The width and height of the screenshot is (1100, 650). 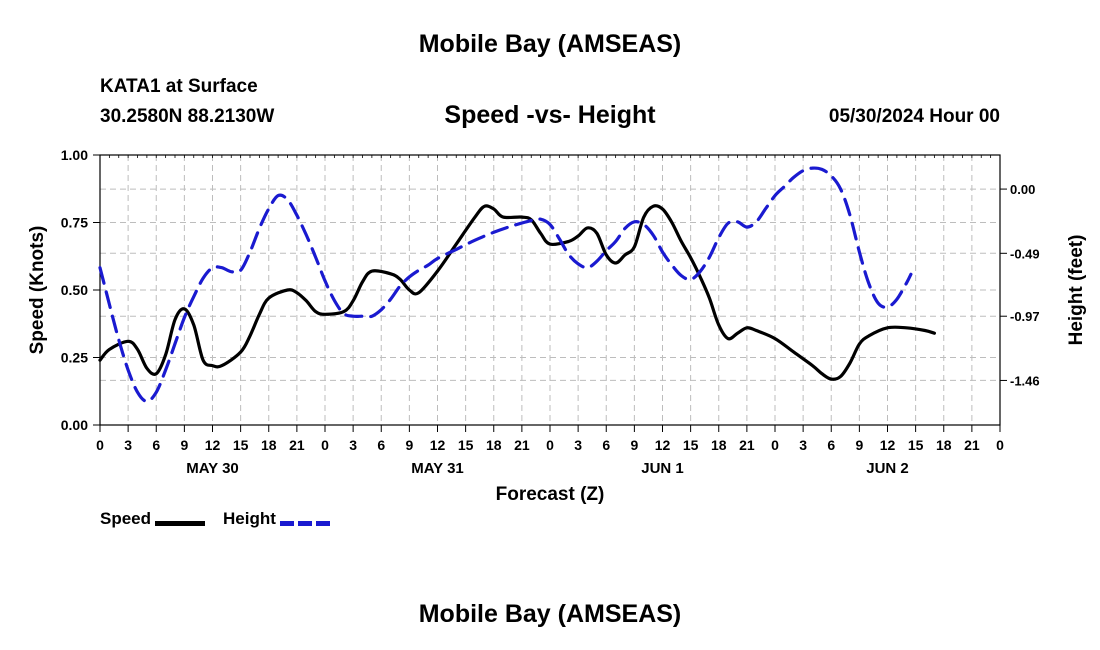 I want to click on y-left-tick-label: 0.75, so click(x=74, y=223).